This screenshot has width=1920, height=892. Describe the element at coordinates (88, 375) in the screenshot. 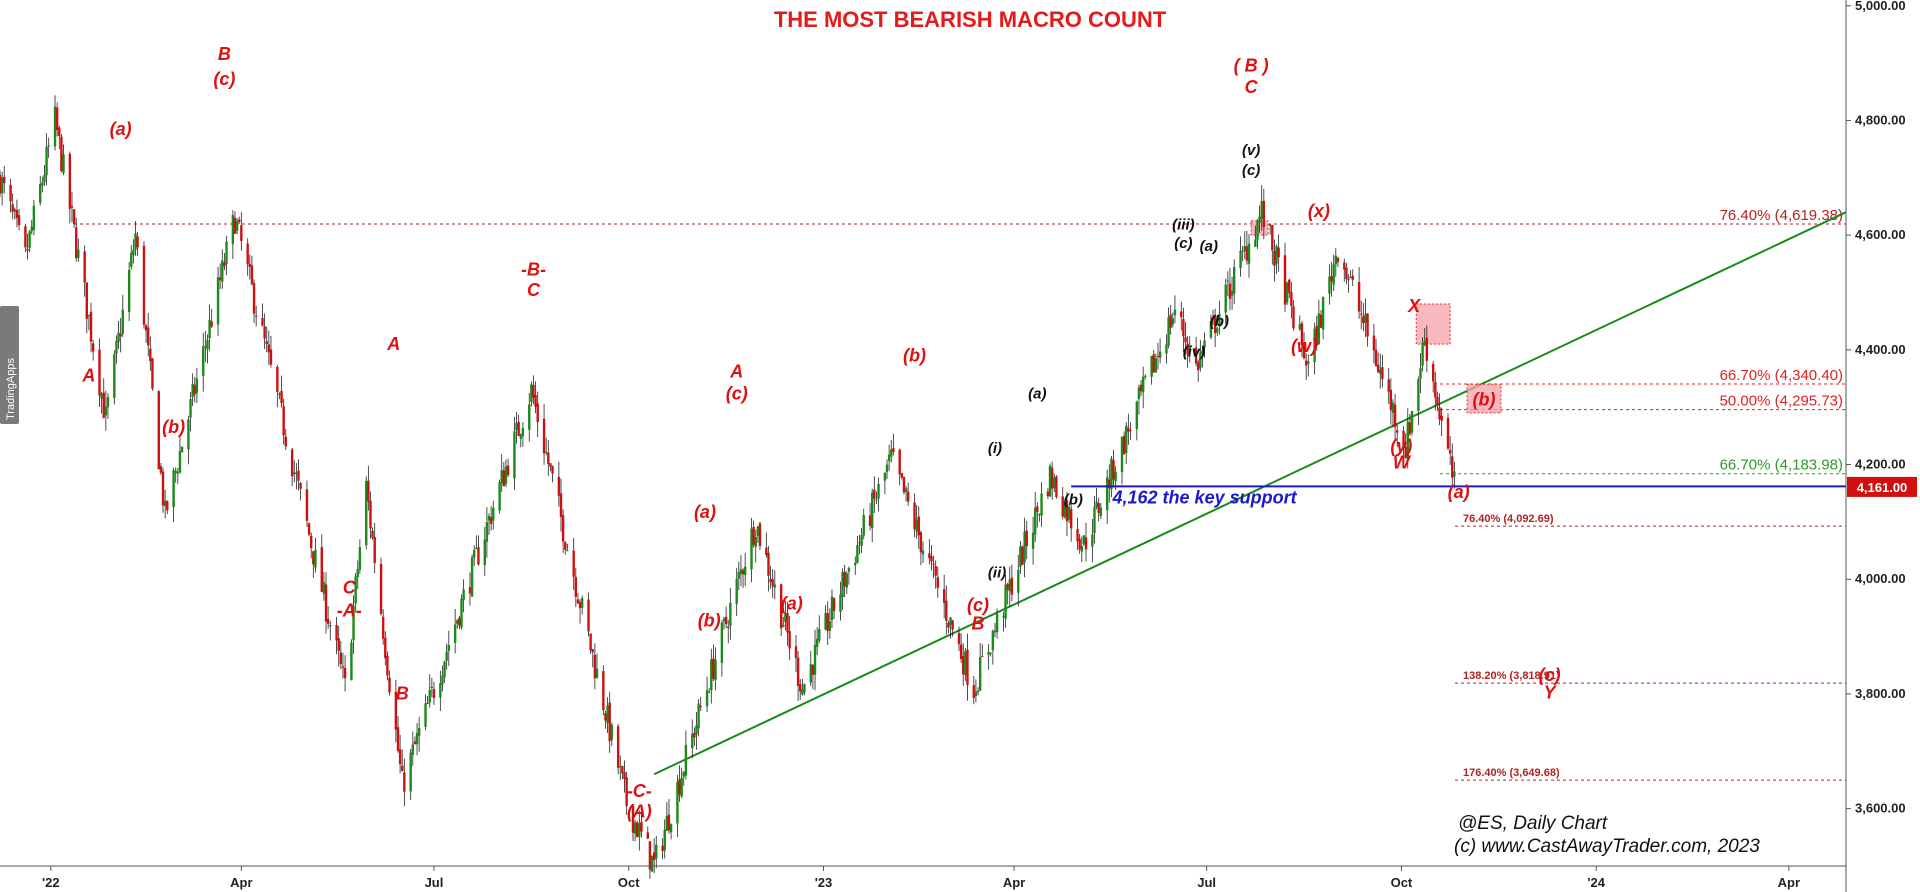

I see `wave-label: A` at that location.